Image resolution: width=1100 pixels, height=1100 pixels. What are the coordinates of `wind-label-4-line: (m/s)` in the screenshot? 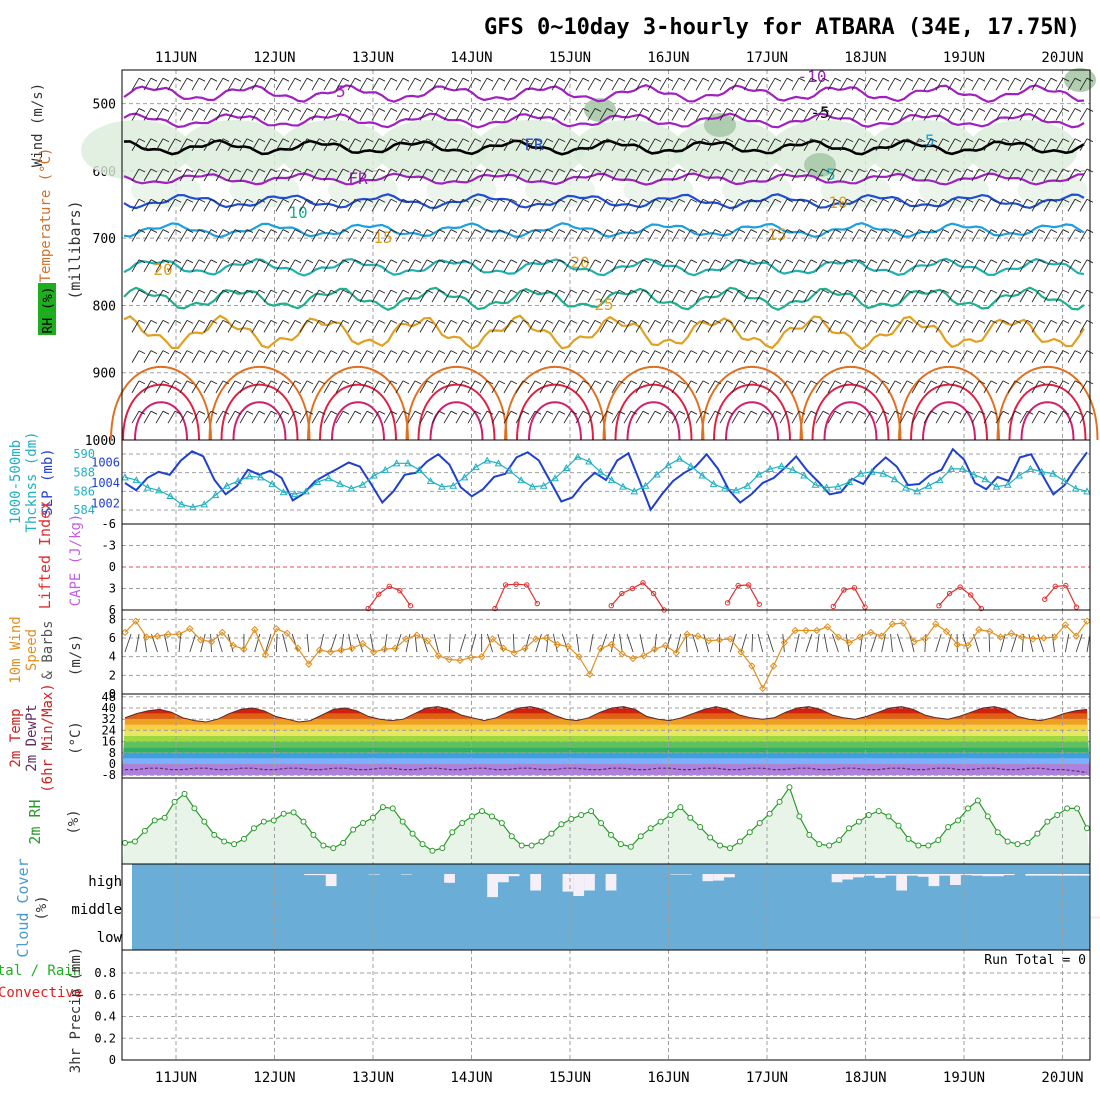 It's located at (76, 655).